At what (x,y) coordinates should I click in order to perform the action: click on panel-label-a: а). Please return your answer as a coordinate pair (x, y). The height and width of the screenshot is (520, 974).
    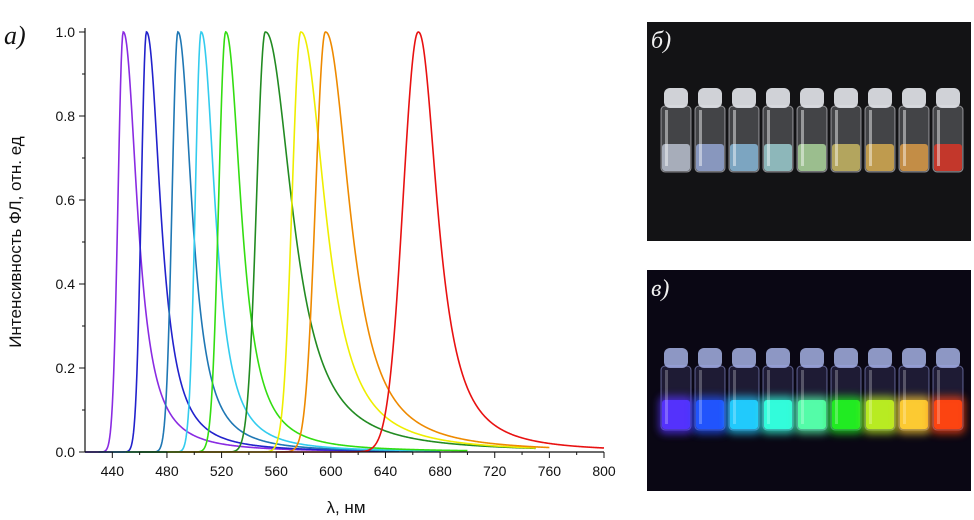
    Looking at the image, I should click on (15, 35).